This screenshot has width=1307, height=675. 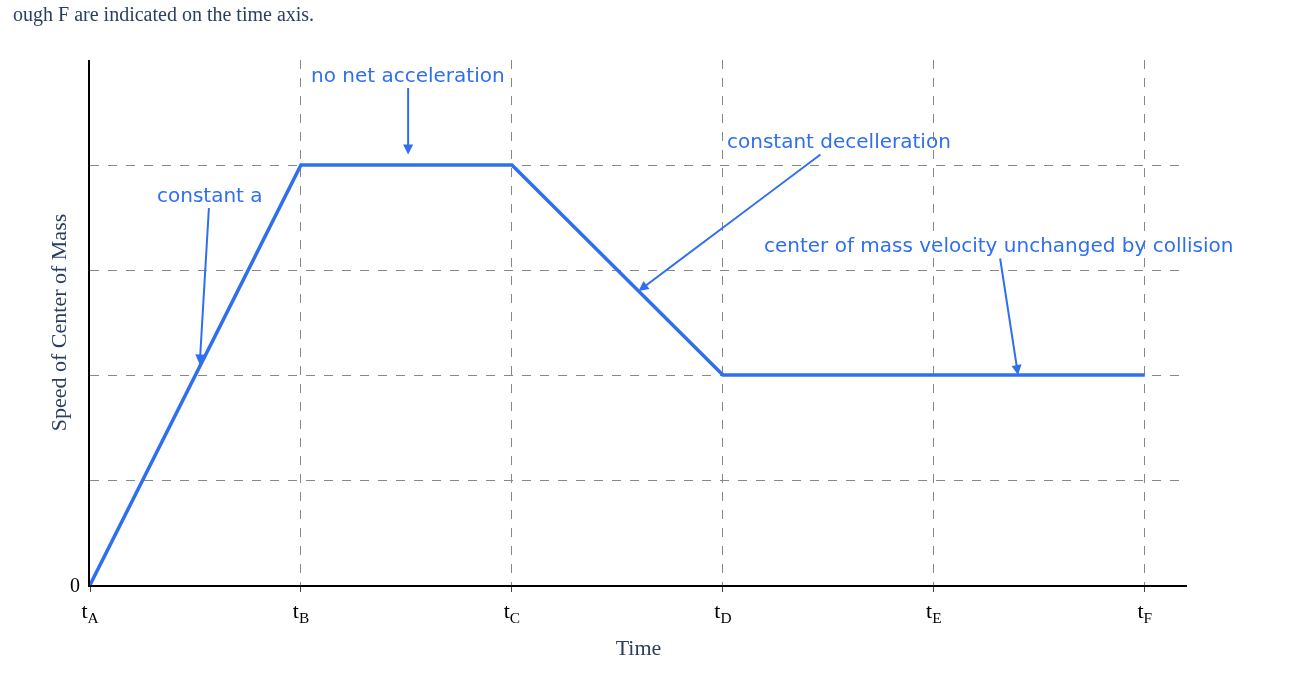 What do you see at coordinates (1145, 612) in the screenshot?
I see `x-tick-label: t$_{F}$` at bounding box center [1145, 612].